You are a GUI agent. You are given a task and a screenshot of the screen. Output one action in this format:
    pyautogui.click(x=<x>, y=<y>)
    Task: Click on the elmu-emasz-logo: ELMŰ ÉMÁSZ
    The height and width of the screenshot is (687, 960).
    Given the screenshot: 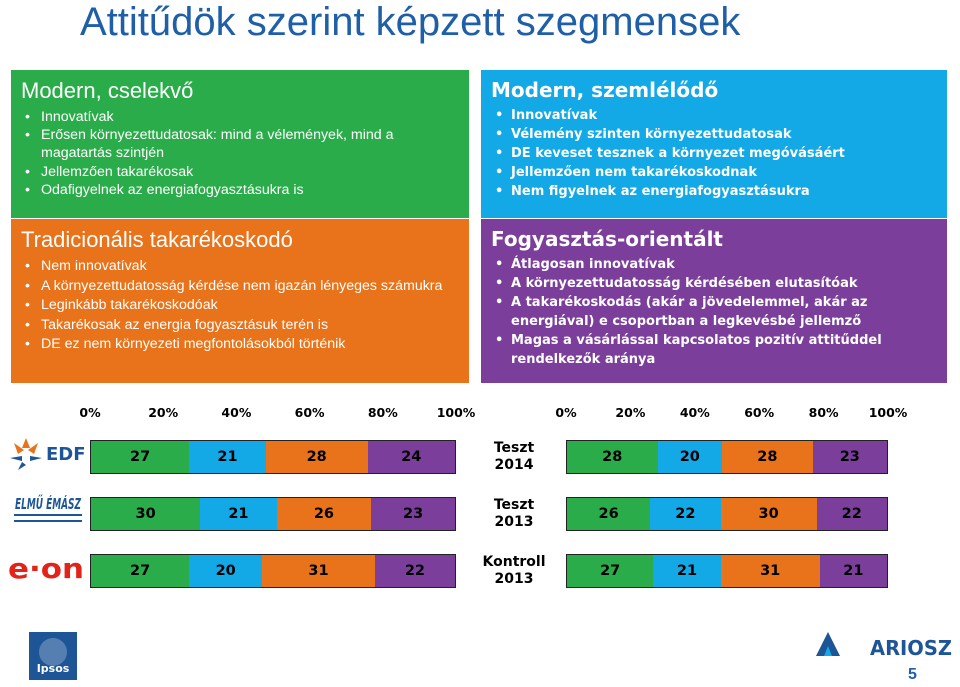 What is the action you would take?
    pyautogui.click(x=48, y=507)
    